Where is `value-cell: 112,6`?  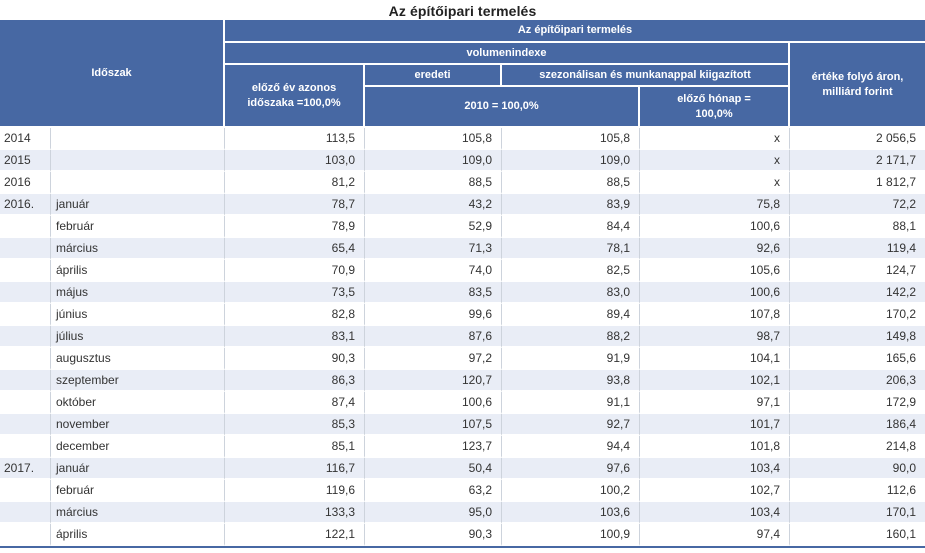
value-cell: 112,6 is located at coordinates (857, 491).